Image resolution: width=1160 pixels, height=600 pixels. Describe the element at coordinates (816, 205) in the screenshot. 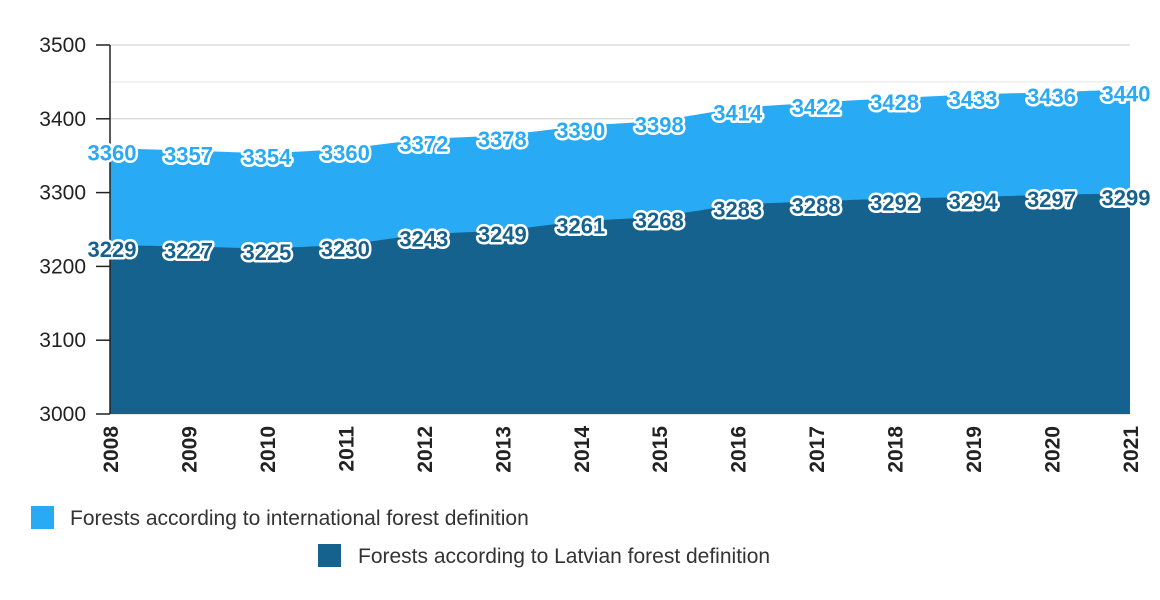

I see `data-label: 3288` at that location.